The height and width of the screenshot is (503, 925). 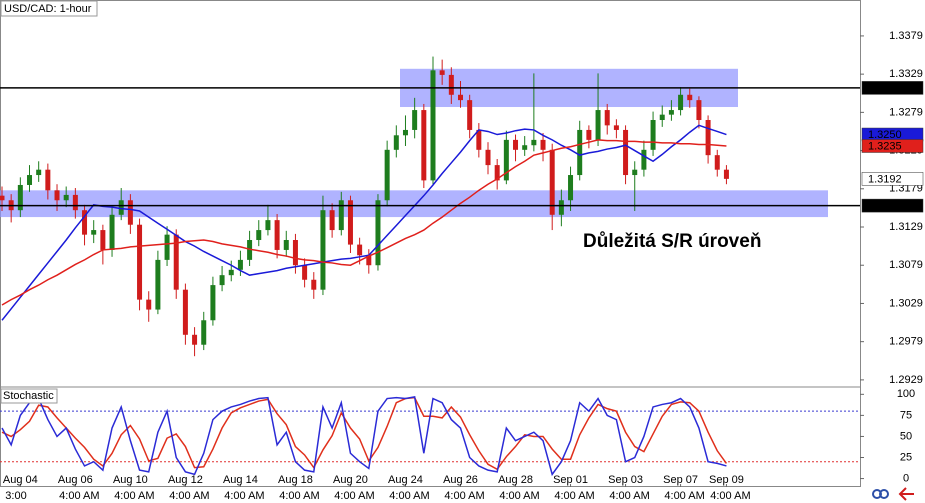 I want to click on chart-title: USD/CAD: 1-hour, so click(x=48, y=9).